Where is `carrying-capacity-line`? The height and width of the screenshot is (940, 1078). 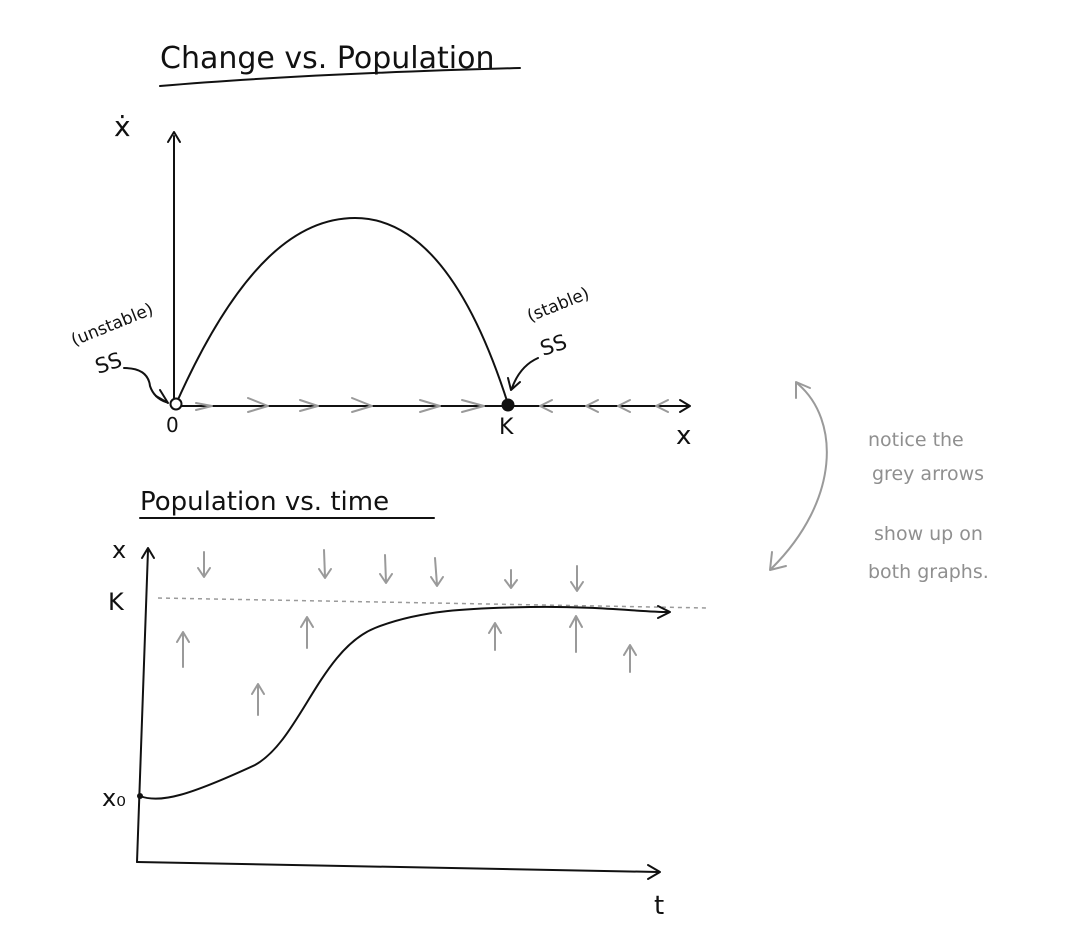
carrying-capacity-line is located at coordinates (433, 603).